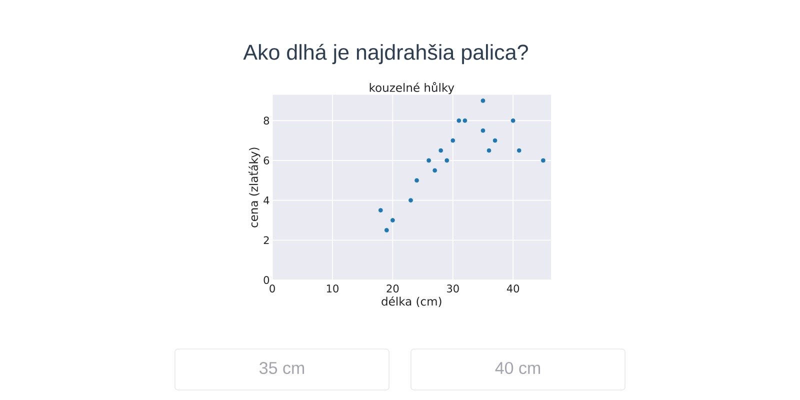 This screenshot has height=400, width=800. Describe the element at coordinates (267, 280) in the screenshot. I see `y-tick-label: 0` at that location.